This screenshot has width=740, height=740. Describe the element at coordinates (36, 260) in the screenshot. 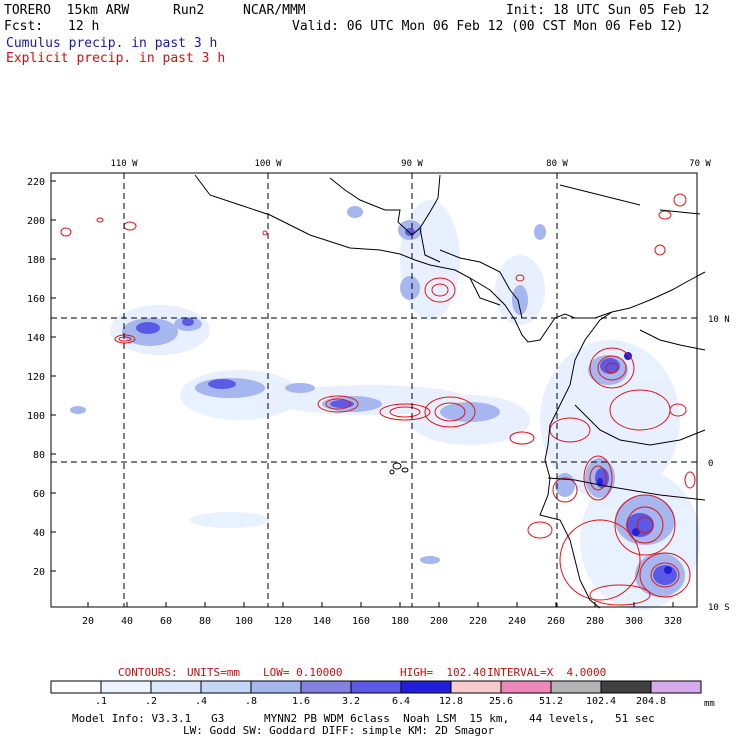

I see `y-tick-label: 180` at that location.